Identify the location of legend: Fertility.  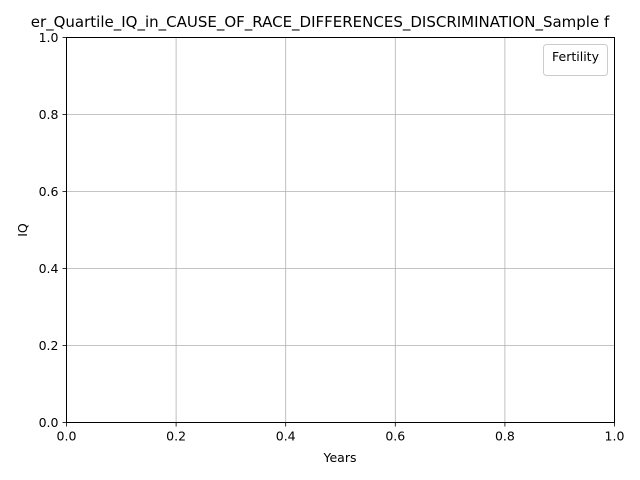
(575, 60).